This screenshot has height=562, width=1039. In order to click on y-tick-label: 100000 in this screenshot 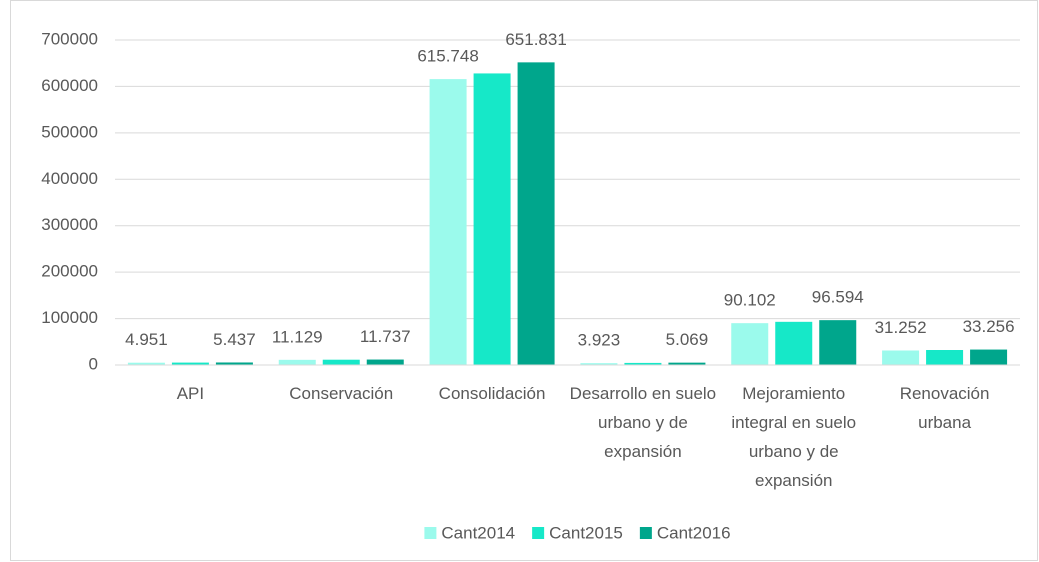, I will do `click(69, 317)`.